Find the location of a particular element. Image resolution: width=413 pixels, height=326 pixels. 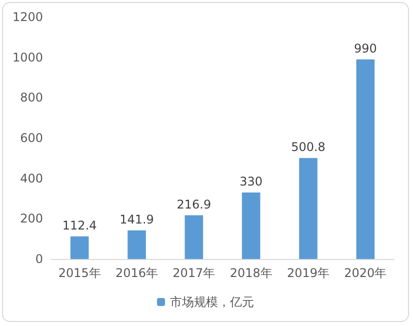

y-tick-label: 600 is located at coordinates (31, 138).